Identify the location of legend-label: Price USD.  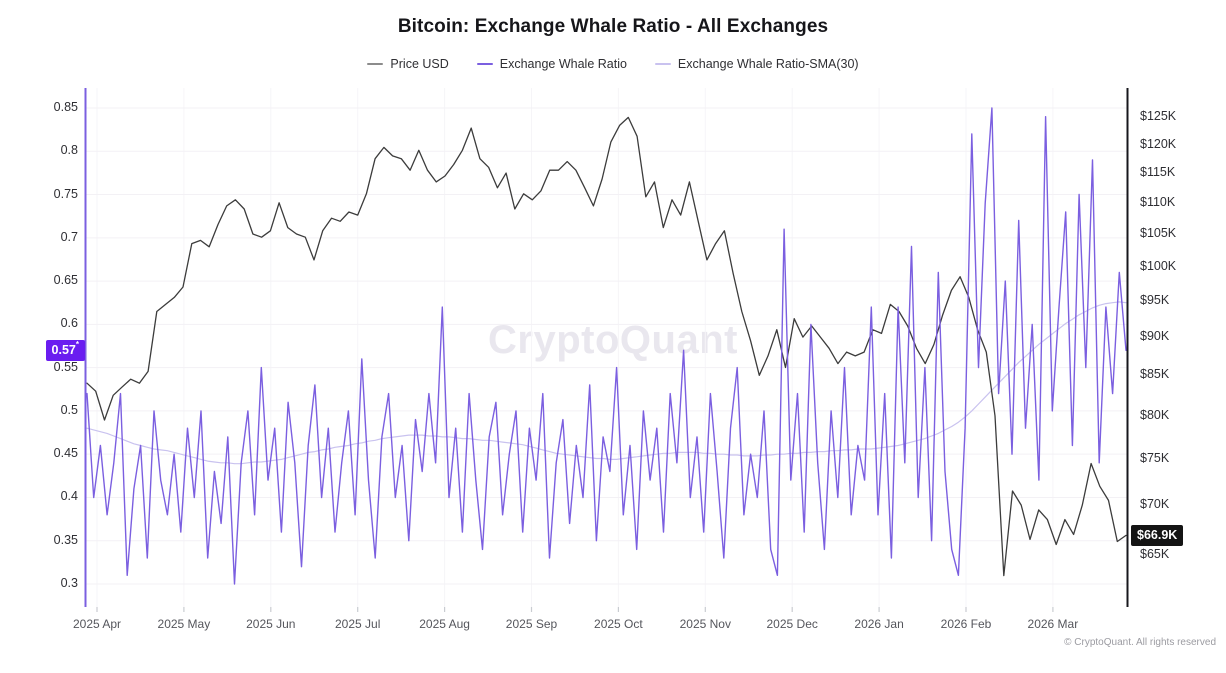
(419, 64).